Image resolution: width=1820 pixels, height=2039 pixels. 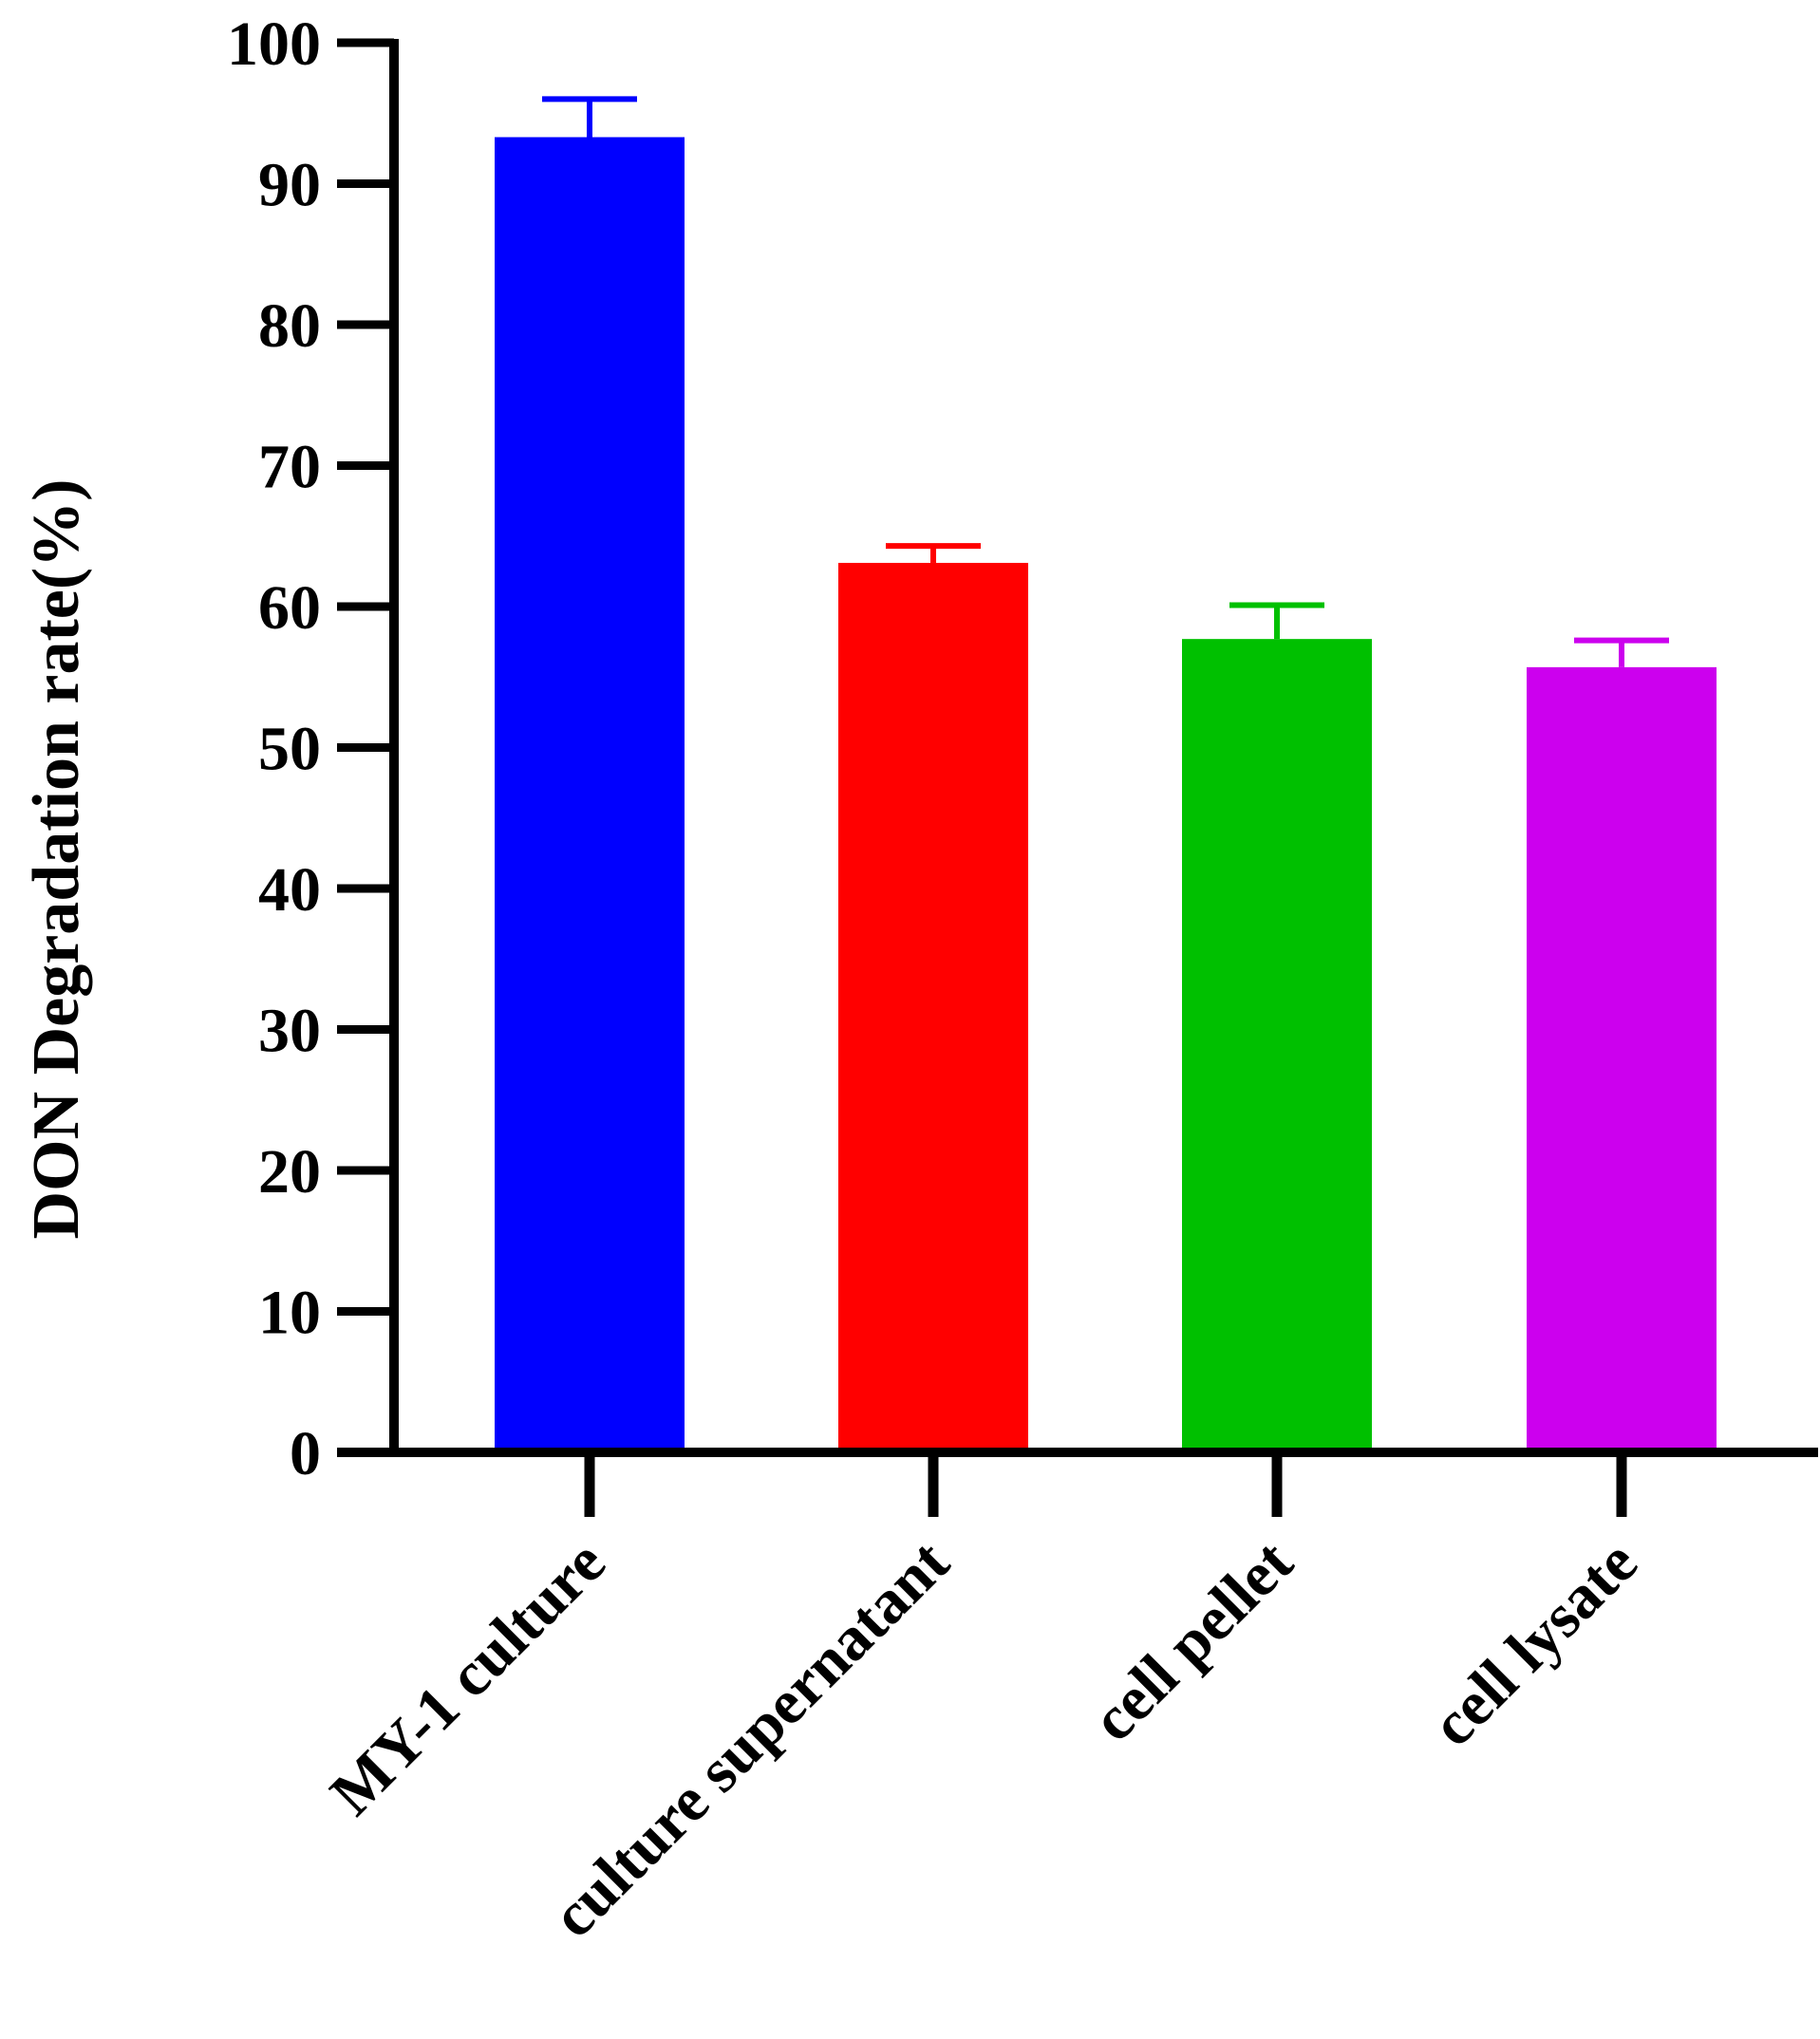 I want to click on y-tick-label-80: 80, so click(x=289, y=326).